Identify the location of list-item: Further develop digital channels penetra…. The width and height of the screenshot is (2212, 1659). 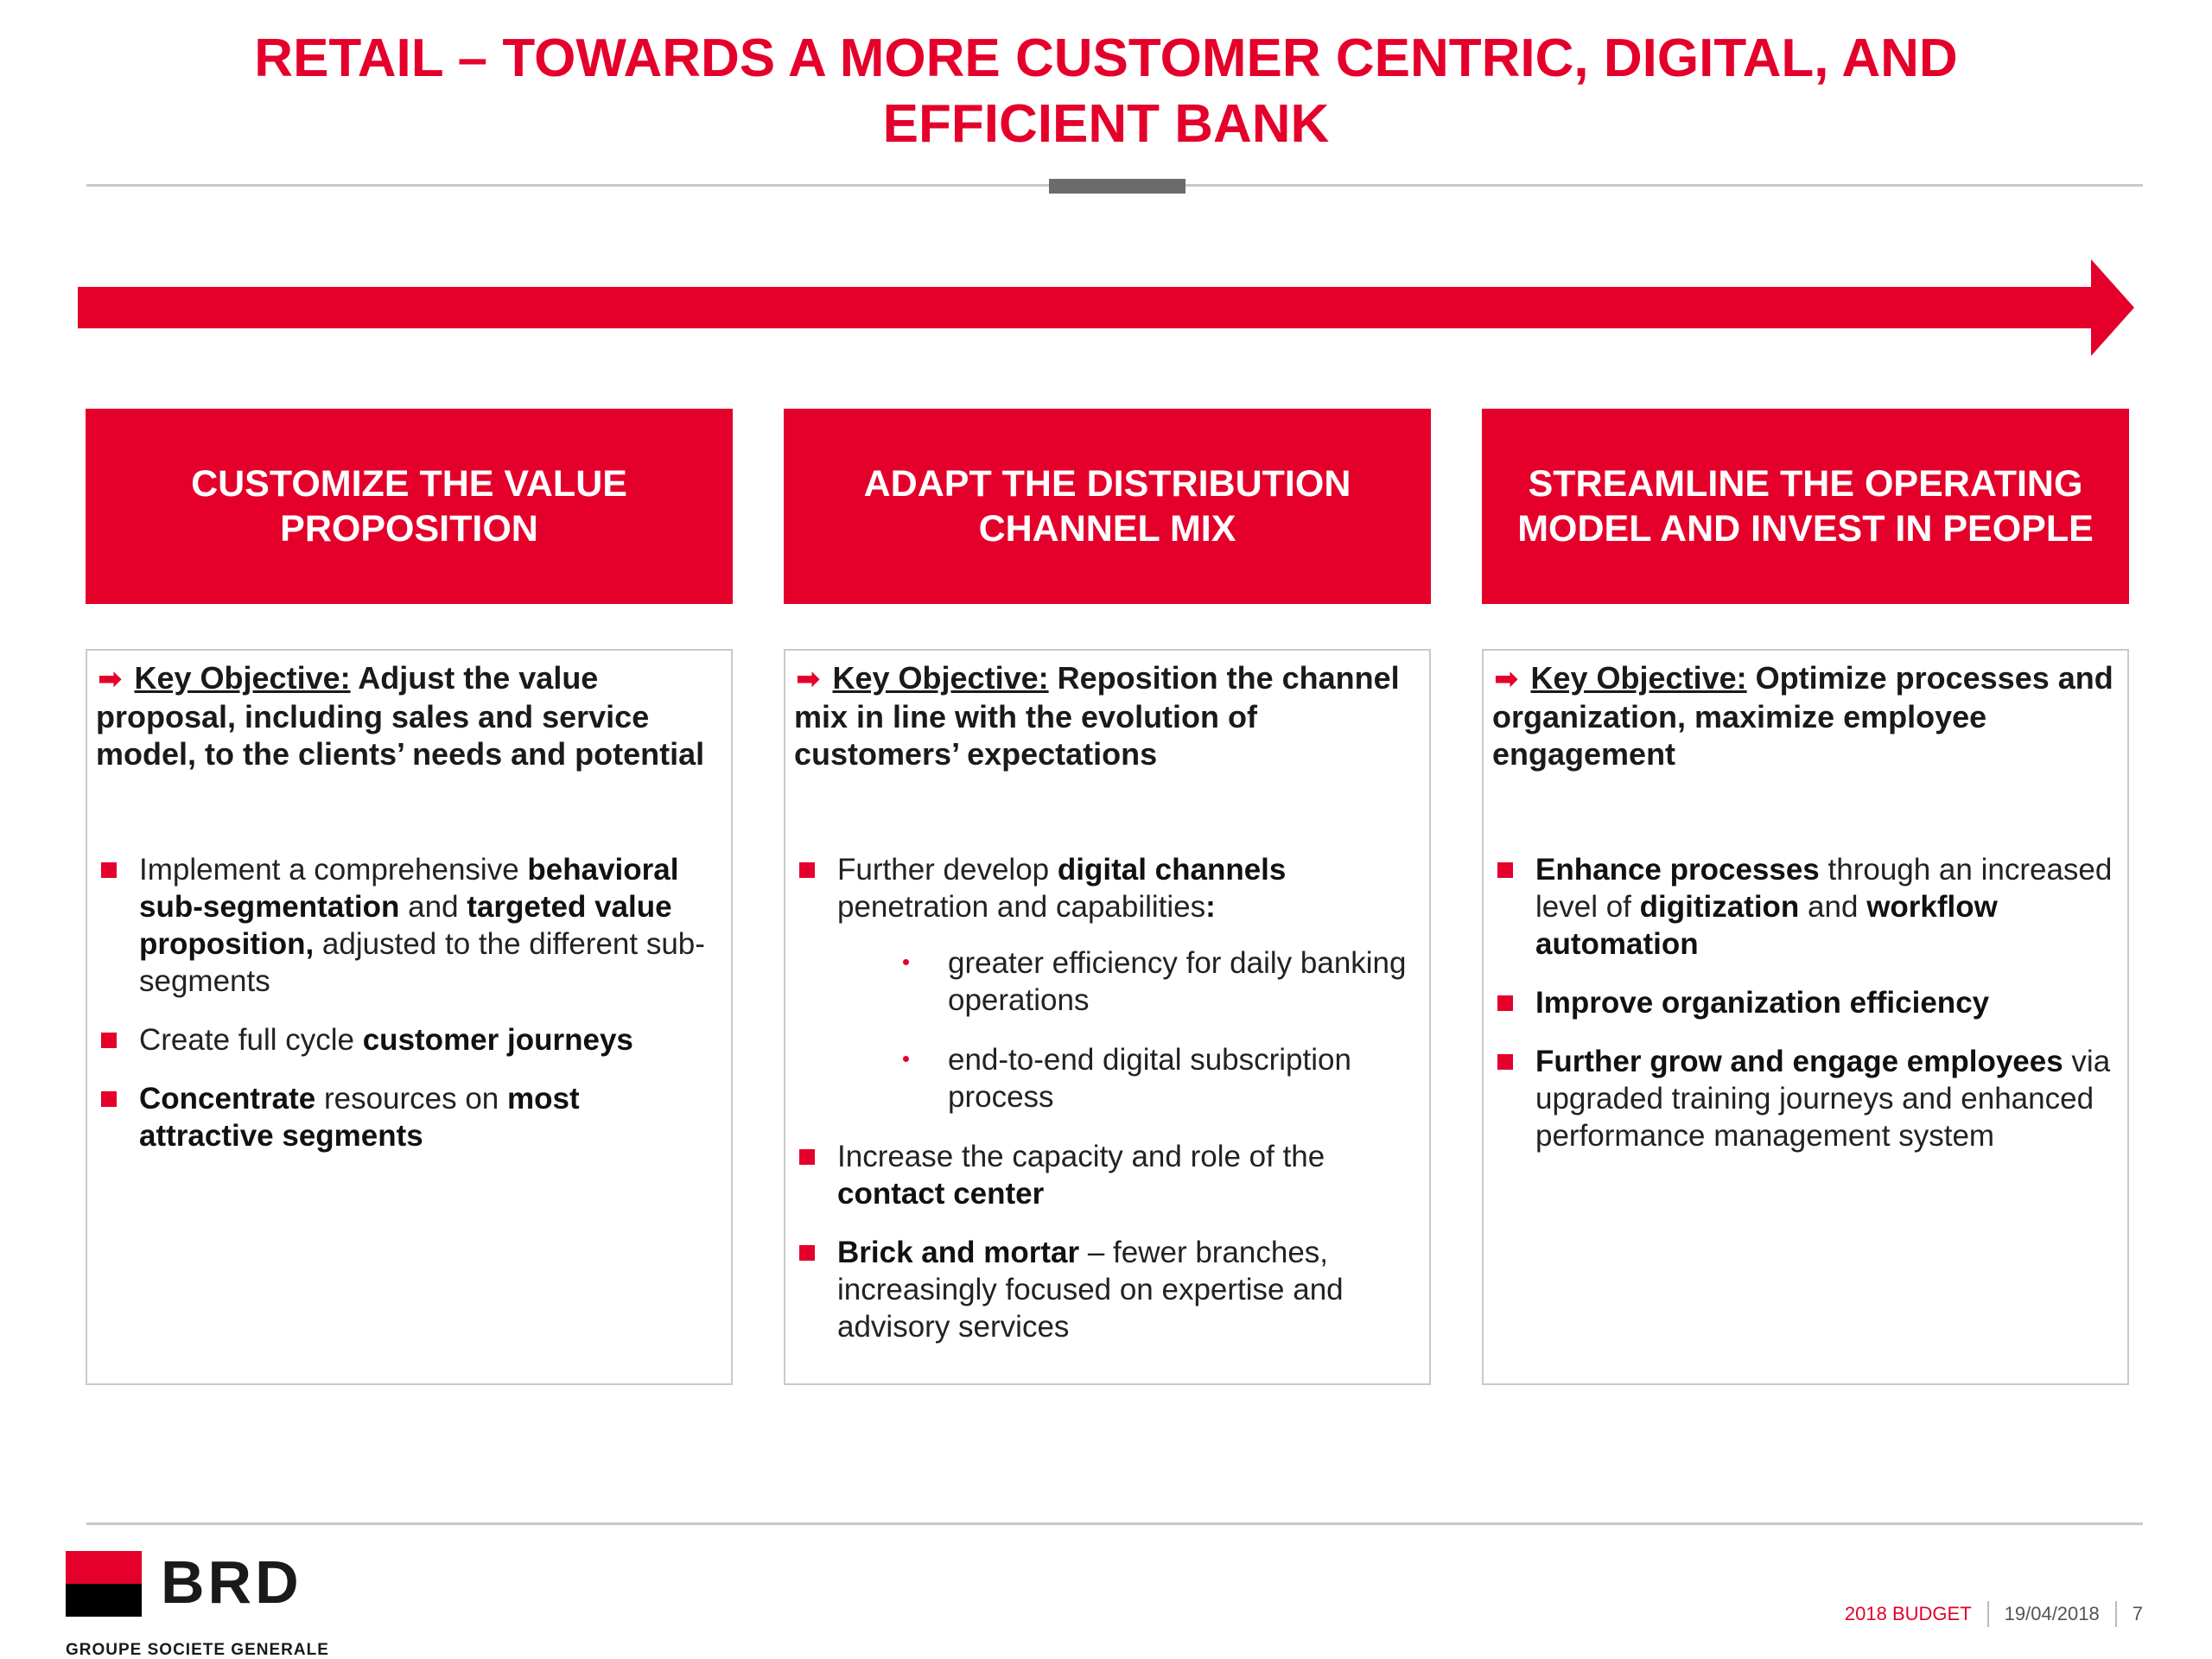
(1105, 983).